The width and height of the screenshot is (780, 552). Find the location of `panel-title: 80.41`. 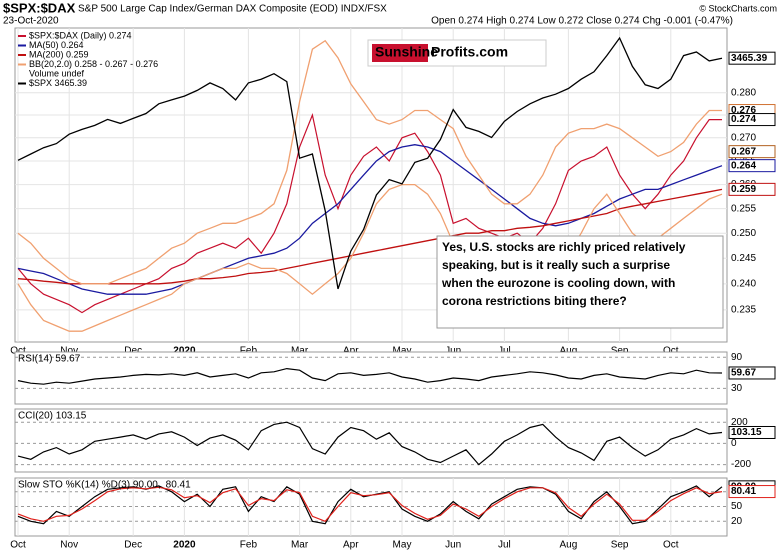

panel-title: 80.41 is located at coordinates (178, 485).